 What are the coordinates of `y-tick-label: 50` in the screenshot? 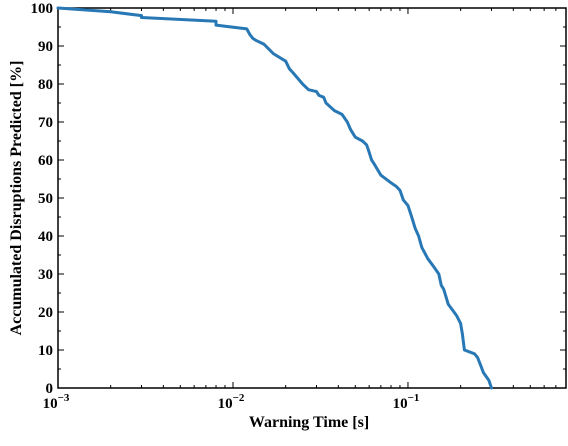 It's located at (45, 199).